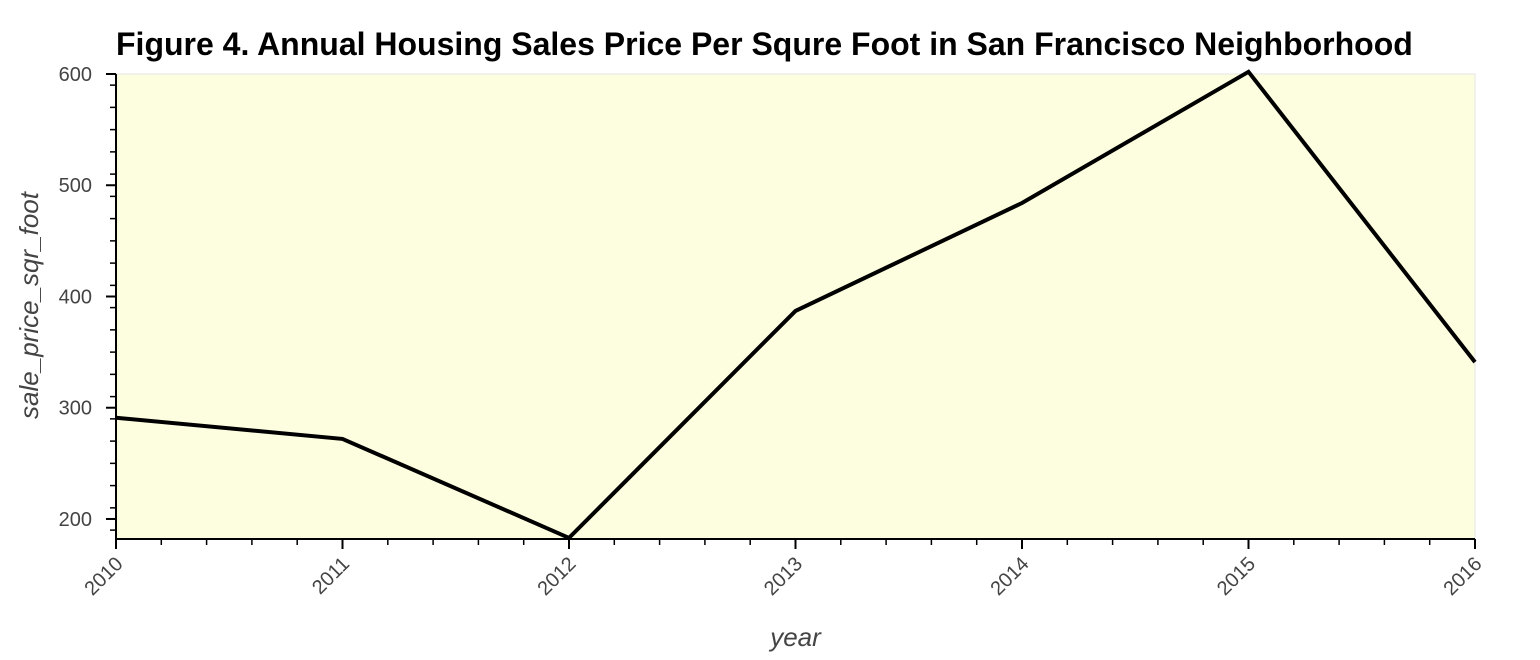 This screenshot has width=1540, height=660. Describe the element at coordinates (331, 576) in the screenshot. I see `x-tick-label: 2011` at that location.